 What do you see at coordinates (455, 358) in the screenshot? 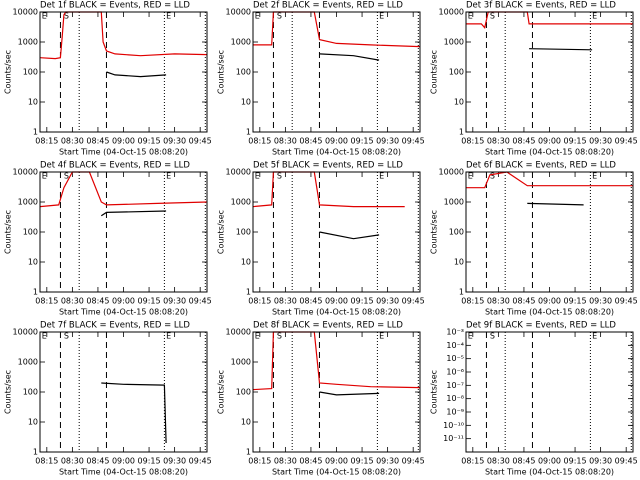
I see `y-tick-label: 10⁻⁵` at bounding box center [455, 358].